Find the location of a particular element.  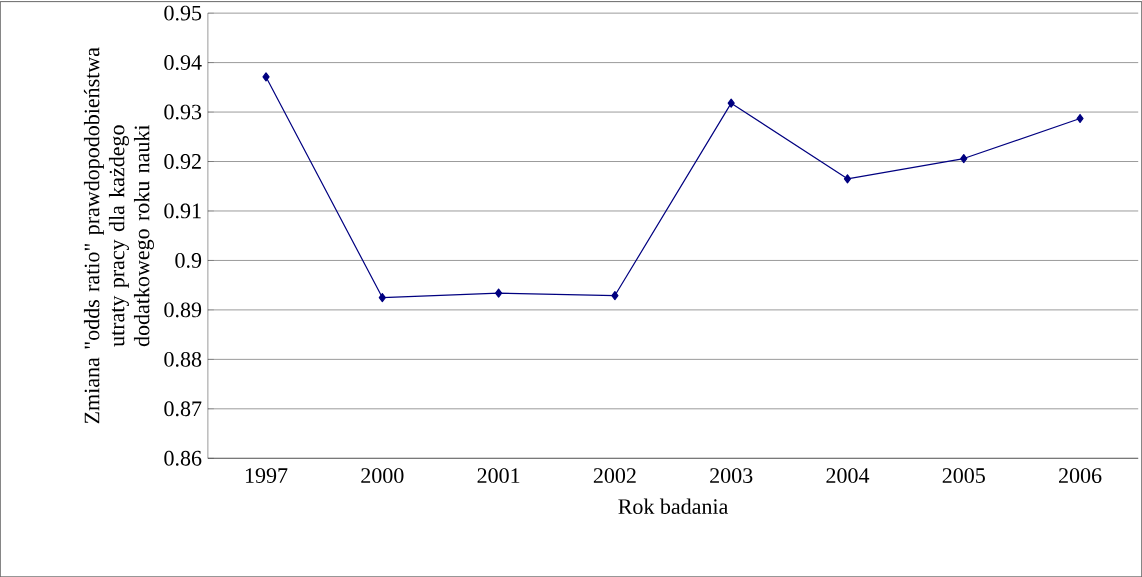

y-tick-label: 0.87 is located at coordinates (183, 409).